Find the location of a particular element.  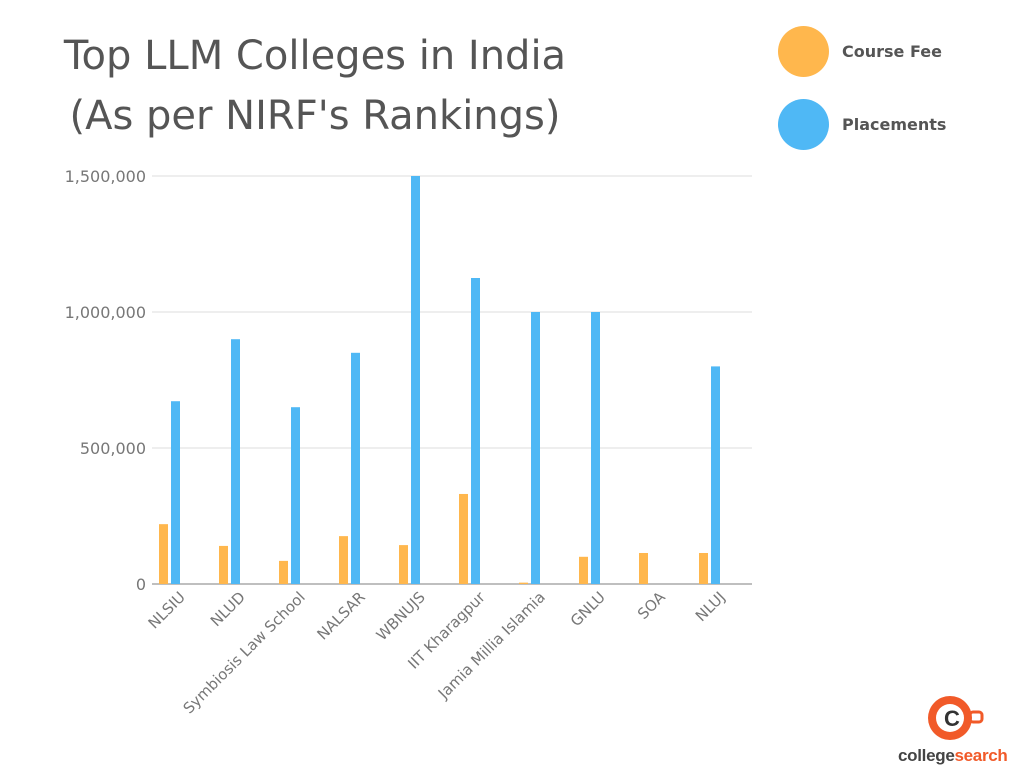

logo-text-college: college is located at coordinates (926, 755).